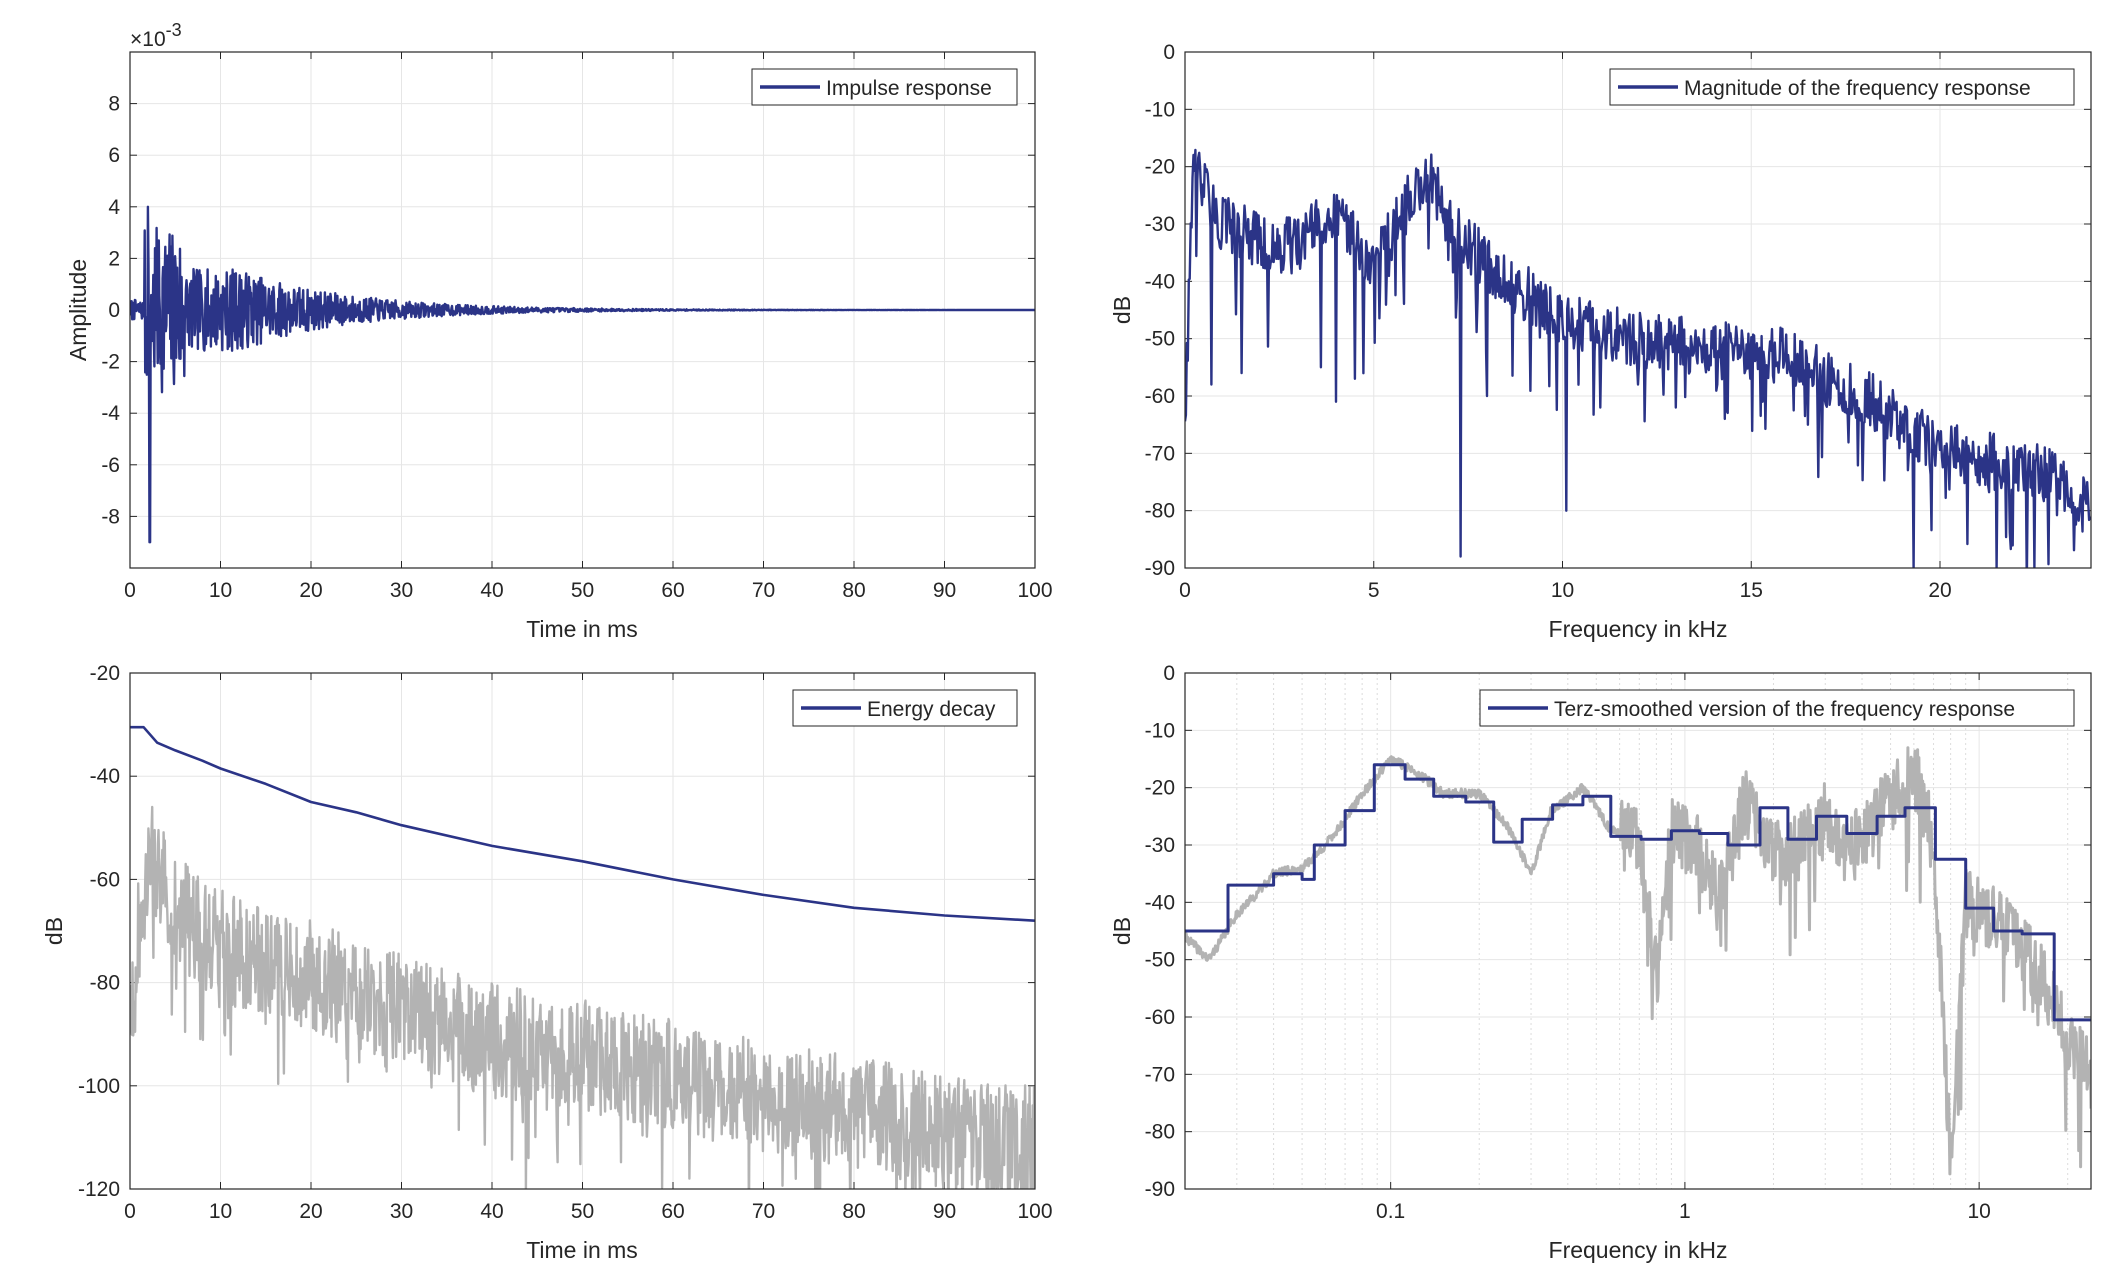  What do you see at coordinates (1160, 109) in the screenshot?
I see `magnitude-y-tick-label: -10` at bounding box center [1160, 109].